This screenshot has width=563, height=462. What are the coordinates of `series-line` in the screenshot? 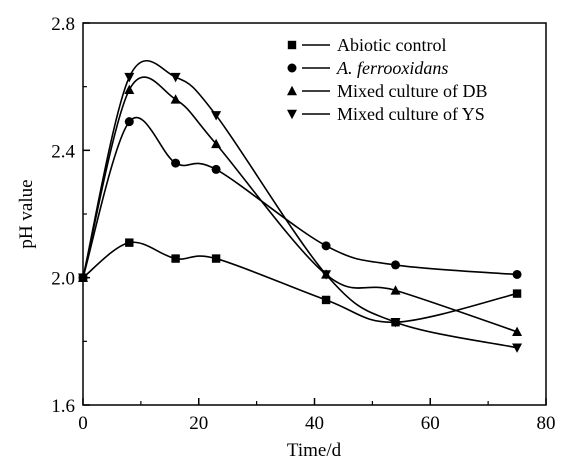 It's located at (300, 282).